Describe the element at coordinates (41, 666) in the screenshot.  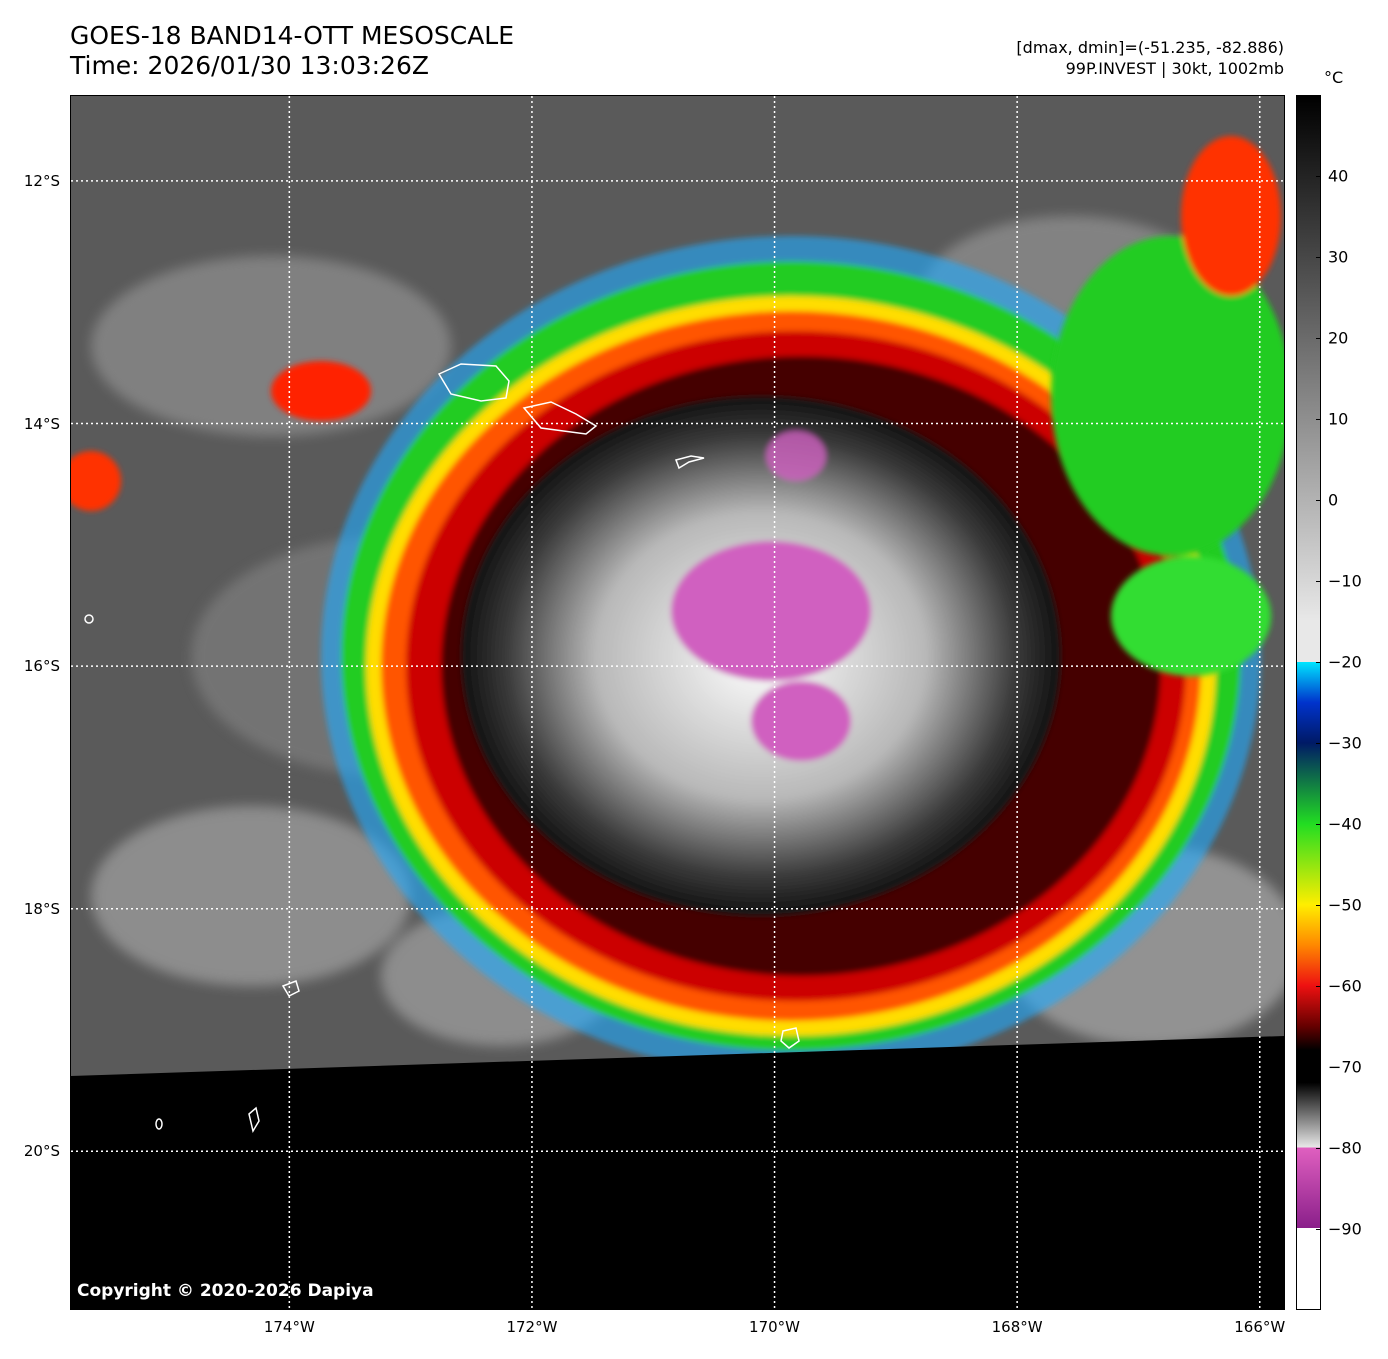
I see `lat-label: 16°S` at that location.